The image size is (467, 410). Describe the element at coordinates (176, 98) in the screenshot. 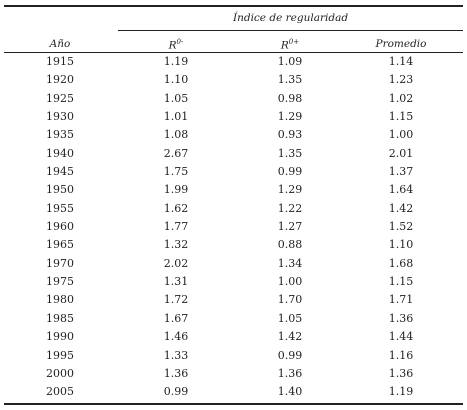

I see `r-minus-cell: 1.05` at that location.